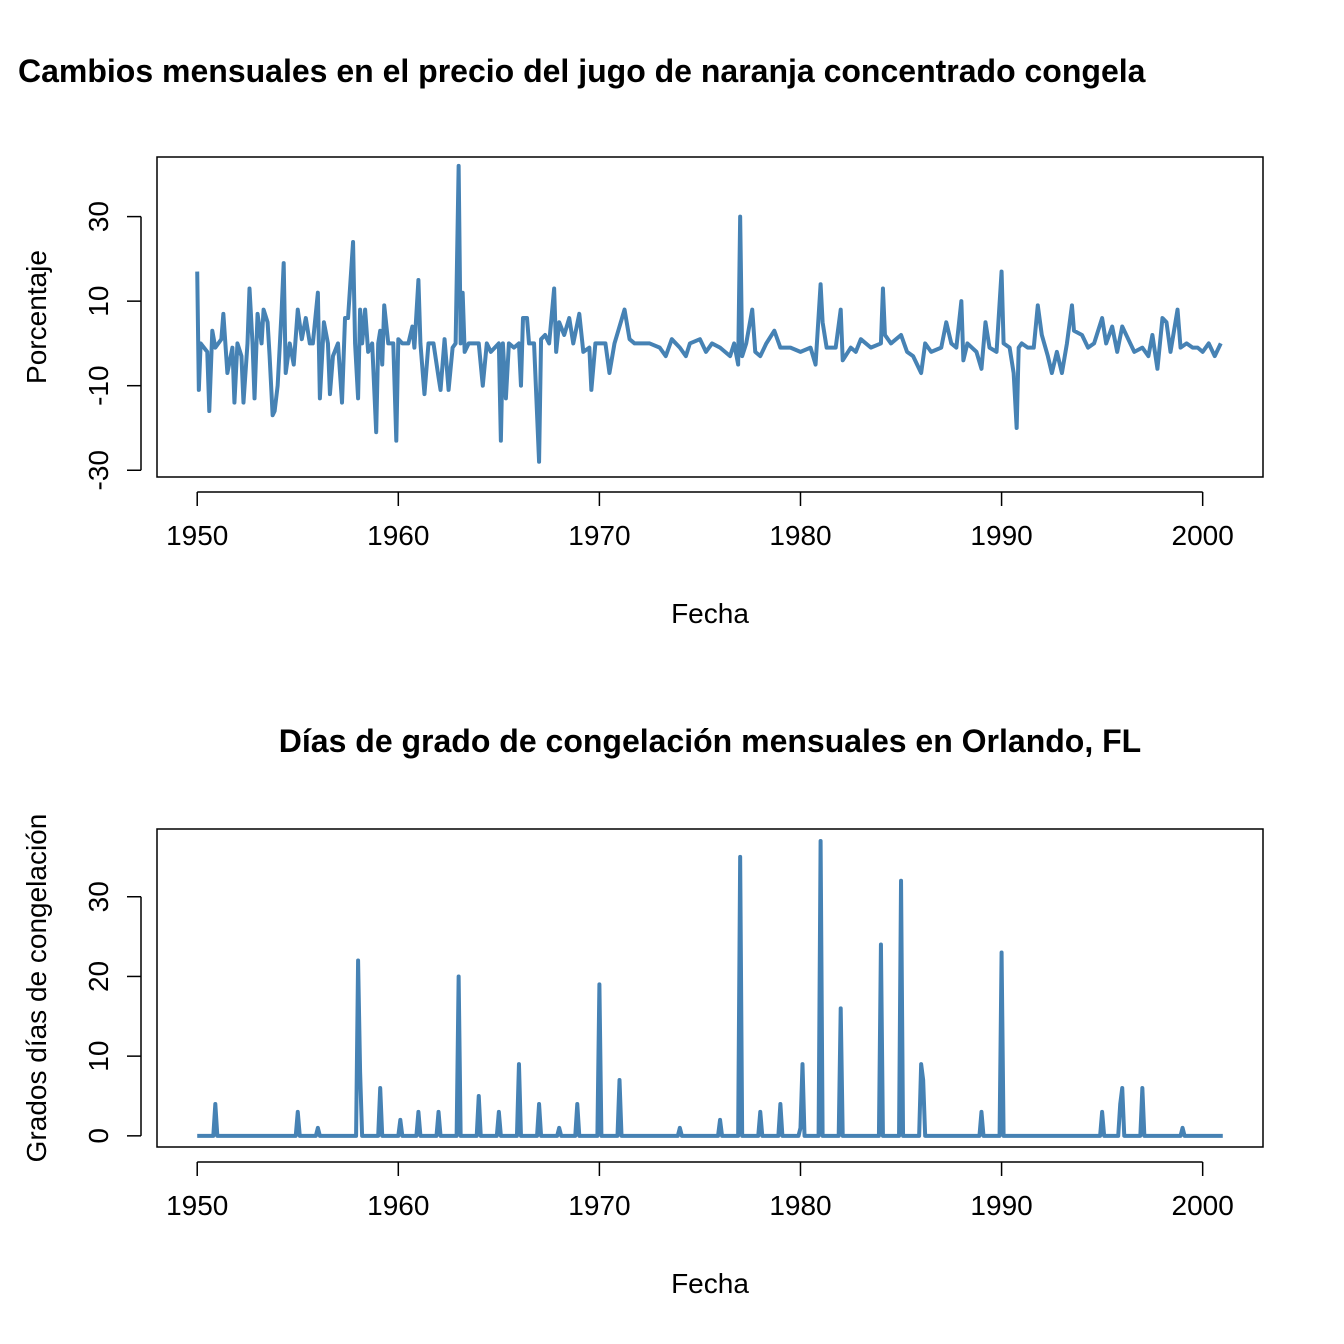 The image size is (1344, 1344). Describe the element at coordinates (98, 470) in the screenshot. I see `y-tick-label: -30` at that location.